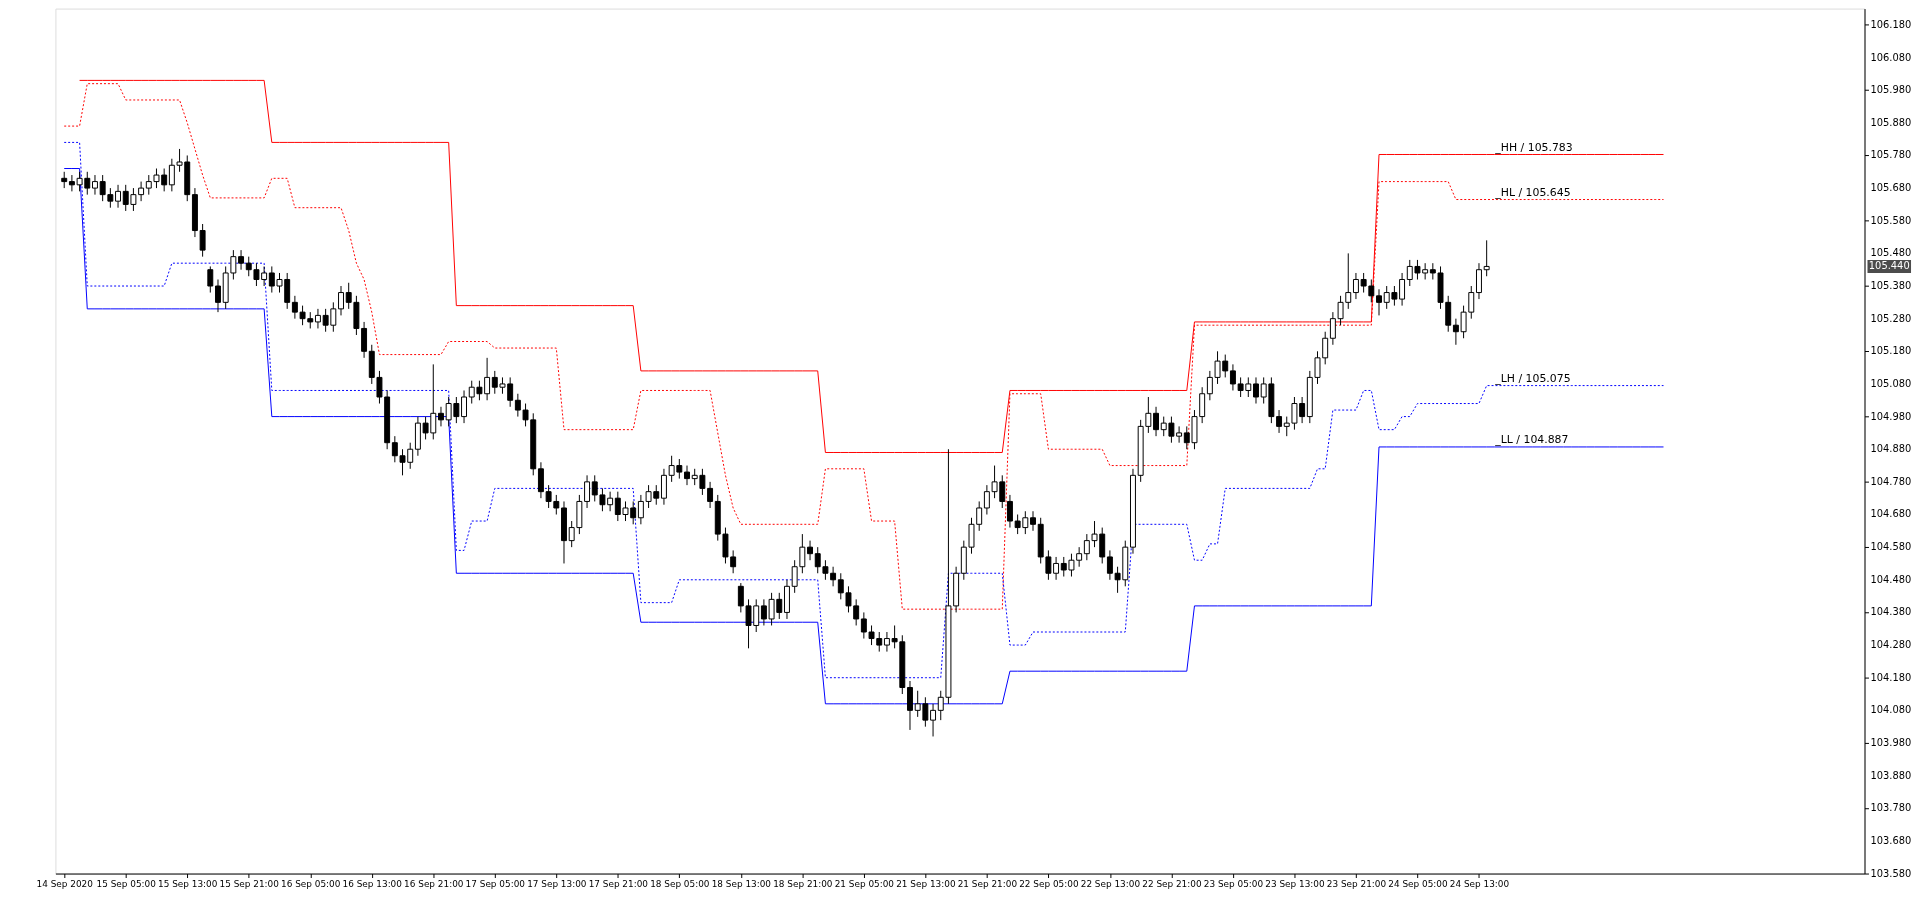  What do you see at coordinates (741, 883) in the screenshot?
I see `x-tick-label: 18 Sep 13:00` at bounding box center [741, 883].